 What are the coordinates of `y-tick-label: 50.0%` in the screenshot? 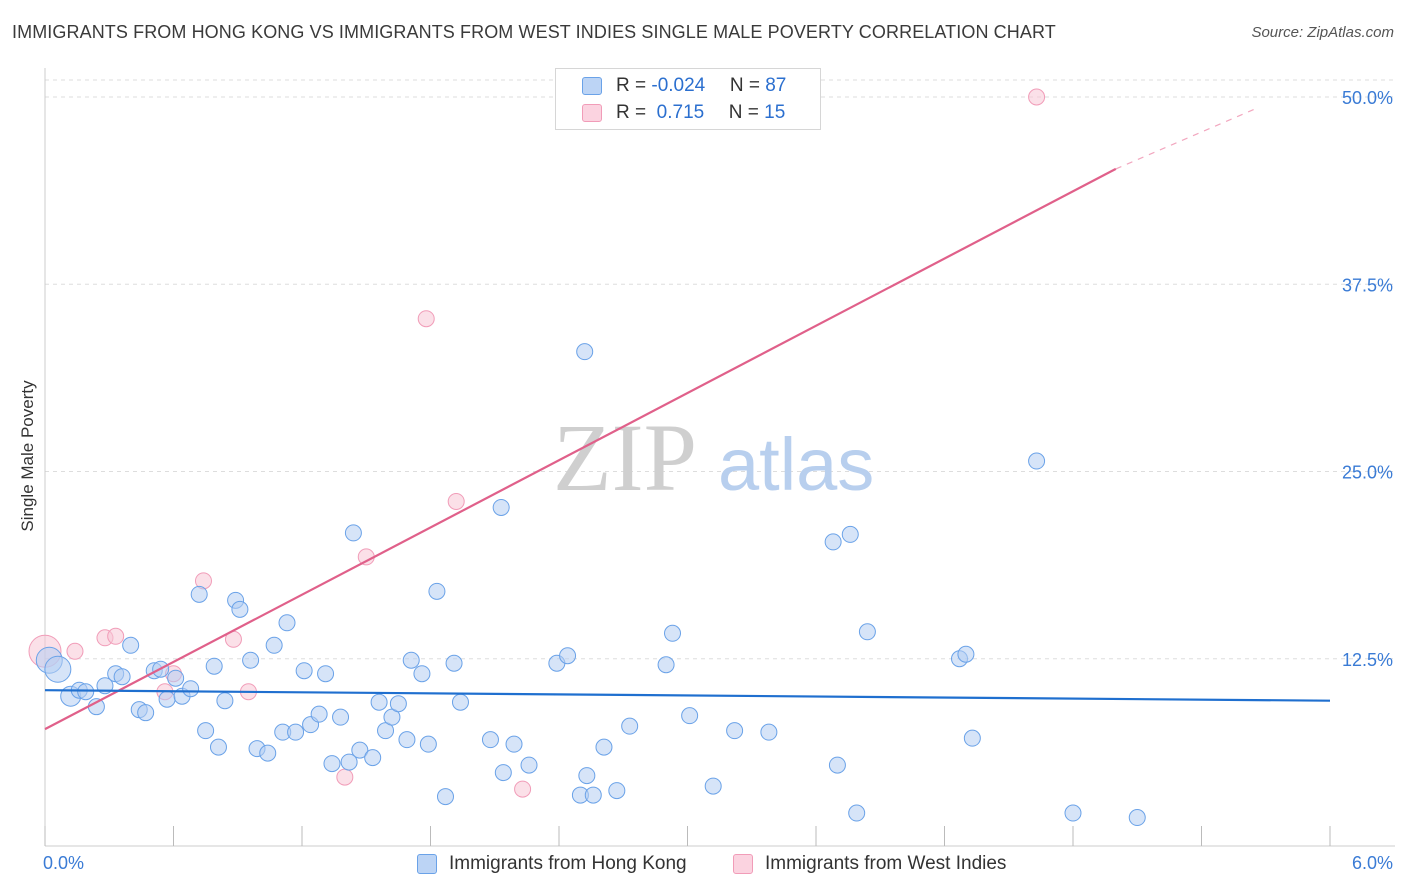 It's located at (1367, 98).